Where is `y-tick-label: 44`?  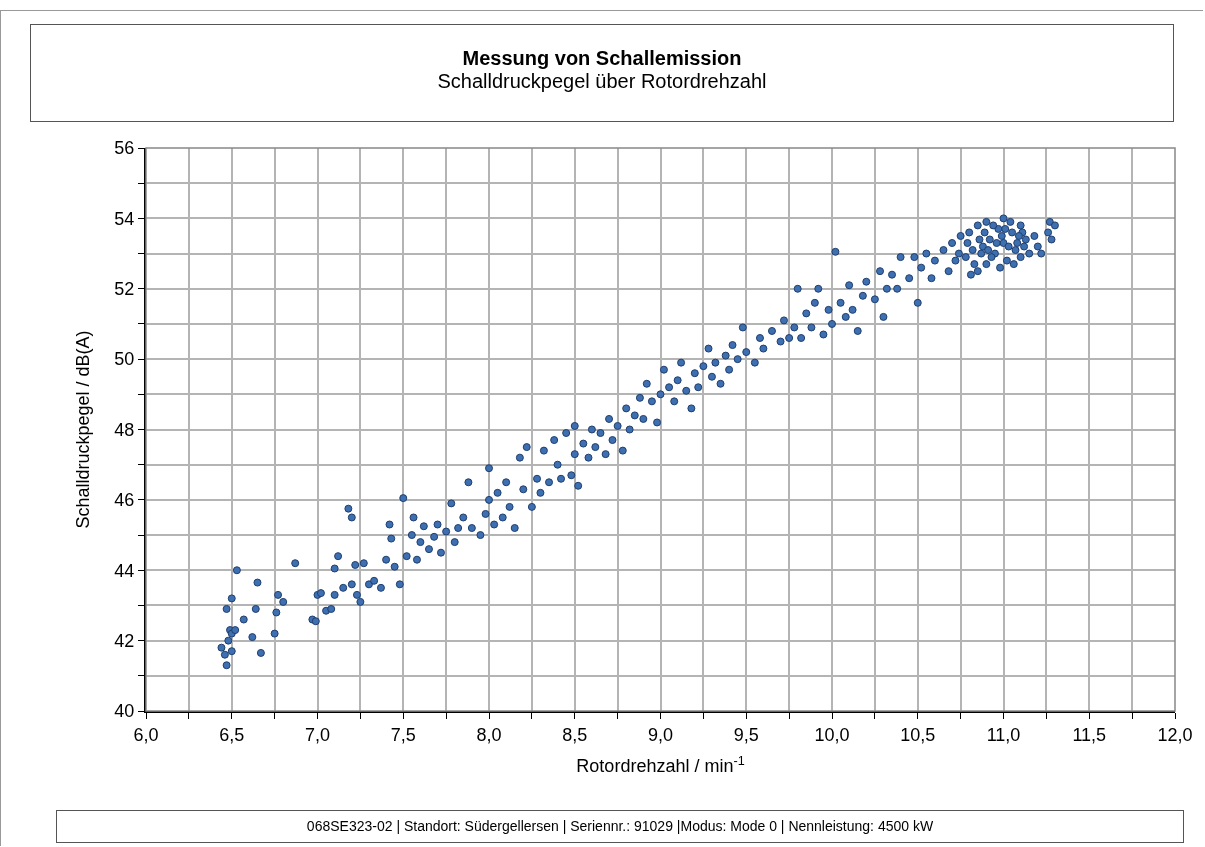
y-tick-label: 44 is located at coordinates (124, 570).